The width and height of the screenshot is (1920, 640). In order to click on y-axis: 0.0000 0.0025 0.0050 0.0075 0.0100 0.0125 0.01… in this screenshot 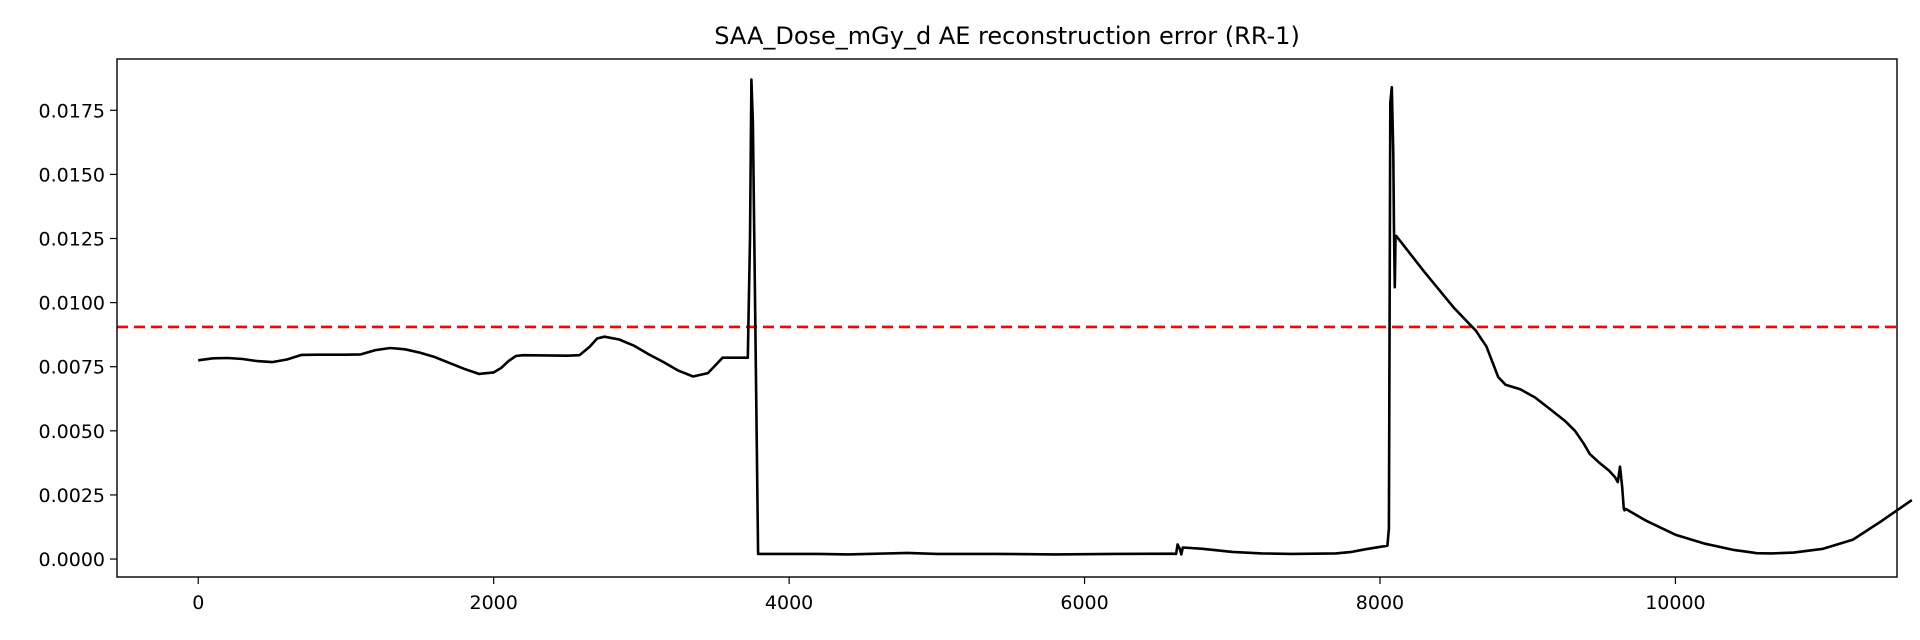, I will do `click(78, 335)`.